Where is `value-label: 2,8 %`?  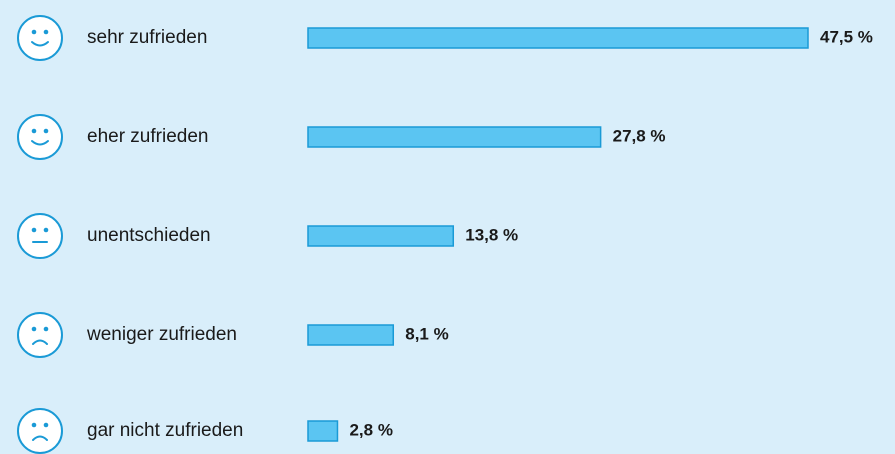 value-label: 2,8 % is located at coordinates (370, 429).